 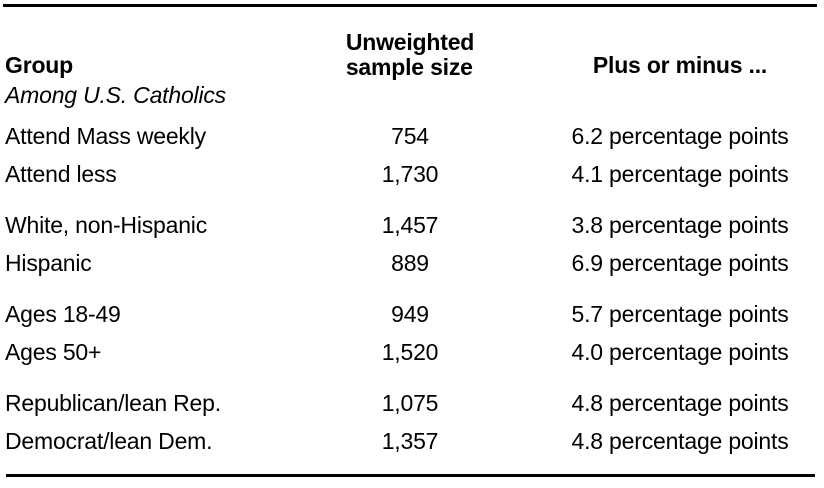 I want to click on table-row: Ages 50+ 1,520 4.0 percentage points, so click(x=412, y=359).